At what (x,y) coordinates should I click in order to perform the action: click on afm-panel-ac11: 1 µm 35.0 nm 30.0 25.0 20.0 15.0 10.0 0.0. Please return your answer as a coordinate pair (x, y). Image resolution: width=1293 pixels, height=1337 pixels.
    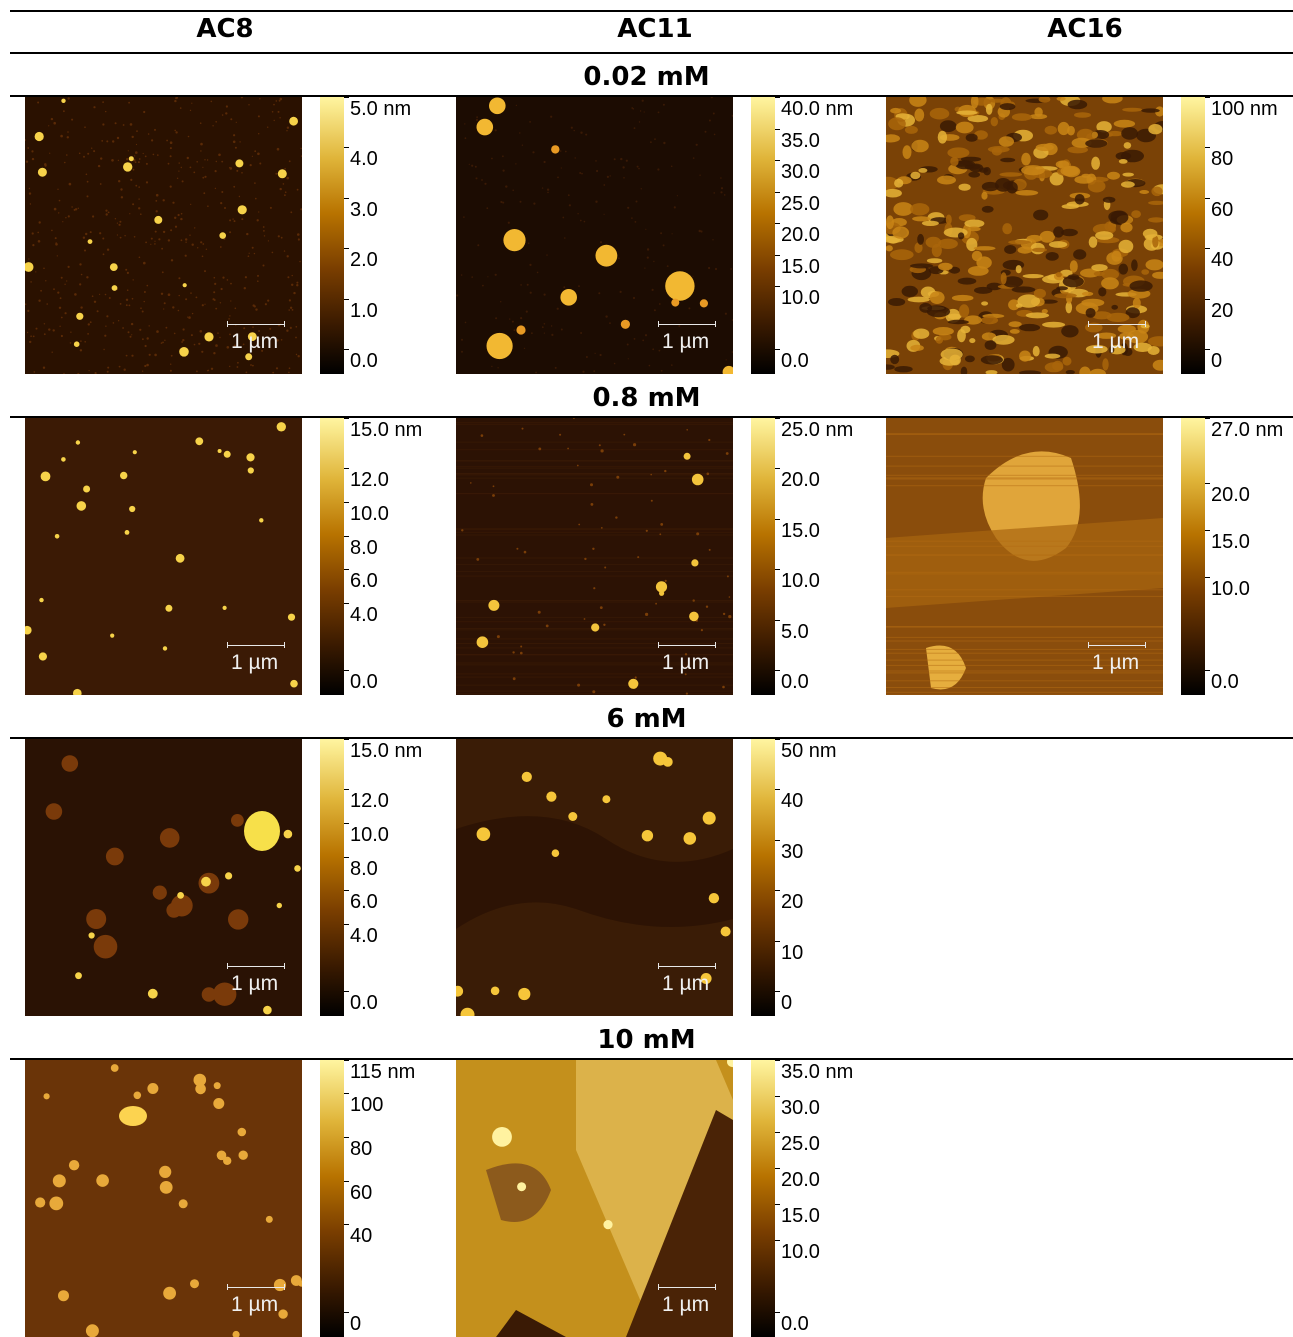
    Looking at the image, I should click on (671, 1198).